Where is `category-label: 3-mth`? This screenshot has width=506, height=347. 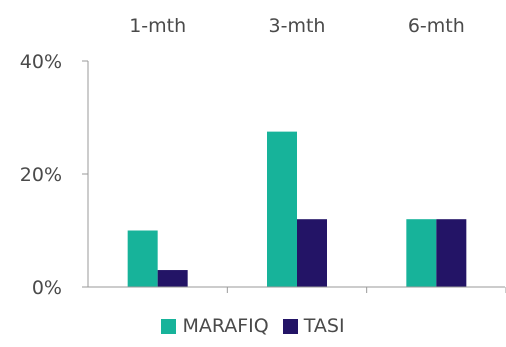 category-label: 3-mth is located at coordinates (297, 26).